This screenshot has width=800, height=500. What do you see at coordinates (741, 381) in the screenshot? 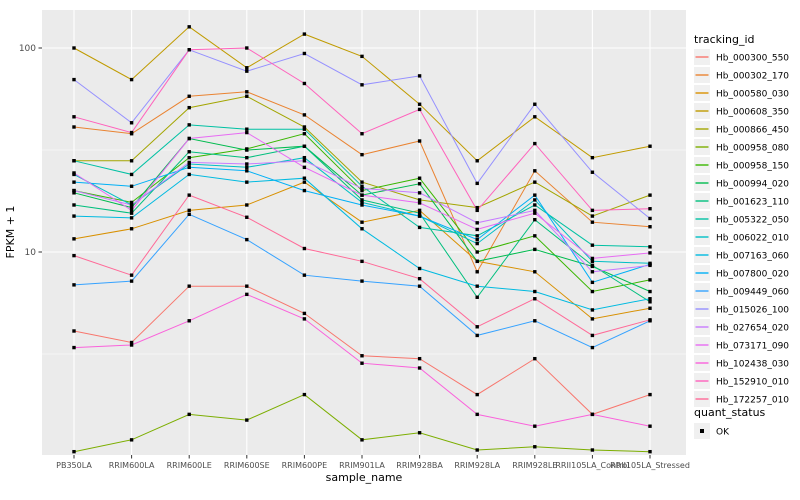
I see `legend-item: Hb_152910_010` at bounding box center [741, 381].